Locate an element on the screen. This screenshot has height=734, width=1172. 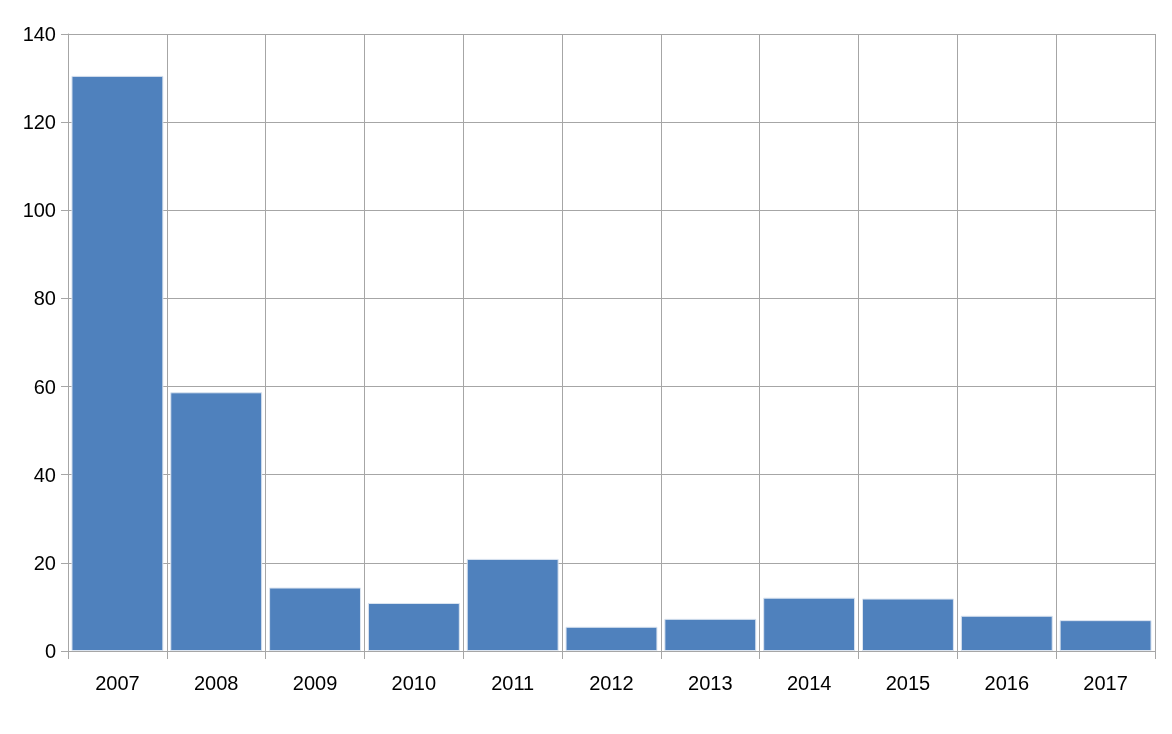
y-tick-label: 80 is located at coordinates (44, 298).